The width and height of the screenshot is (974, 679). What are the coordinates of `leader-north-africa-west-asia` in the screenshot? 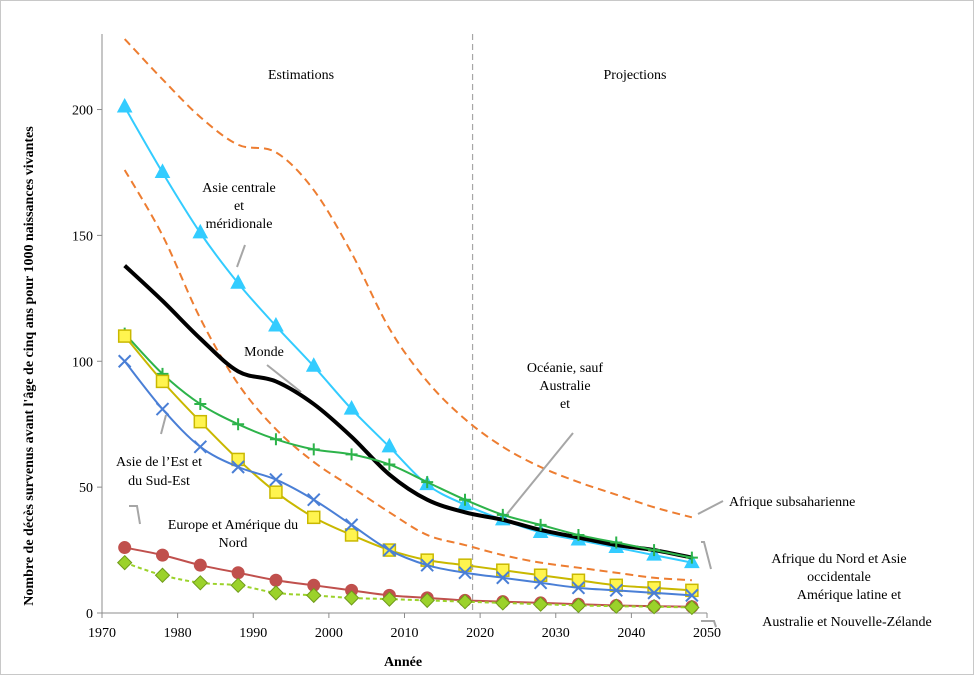 It's located at (706, 555).